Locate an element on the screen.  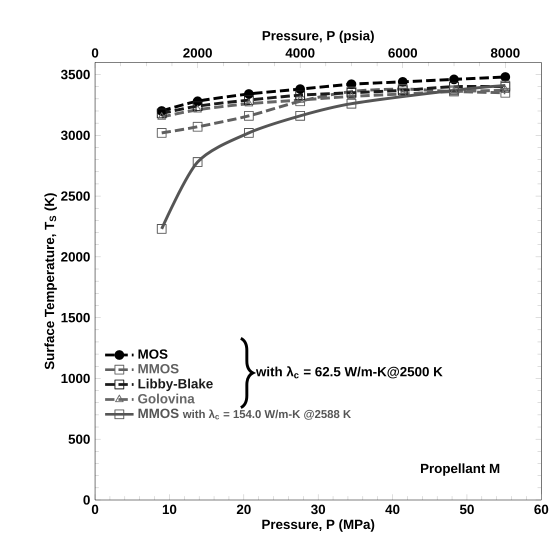
x2-tick-label: 2000 is located at coordinates (197, 53).